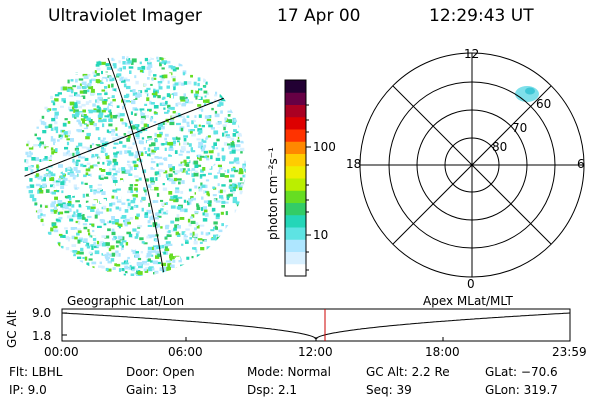 The height and width of the screenshot is (400, 600). Describe the element at coordinates (471, 284) in the screenshot. I see `mlt-label-0: 0` at that location.